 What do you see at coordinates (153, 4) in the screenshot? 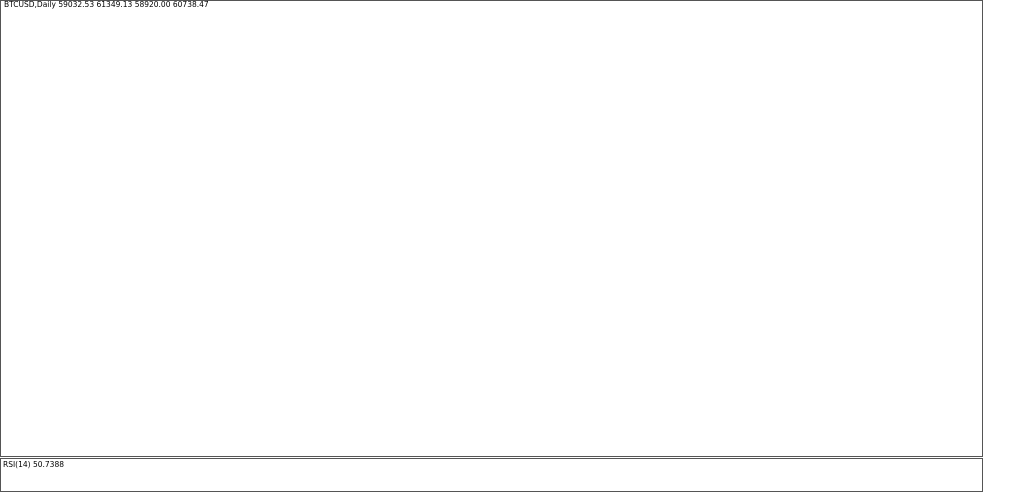
I see `header-low: 58920.00` at bounding box center [153, 4].